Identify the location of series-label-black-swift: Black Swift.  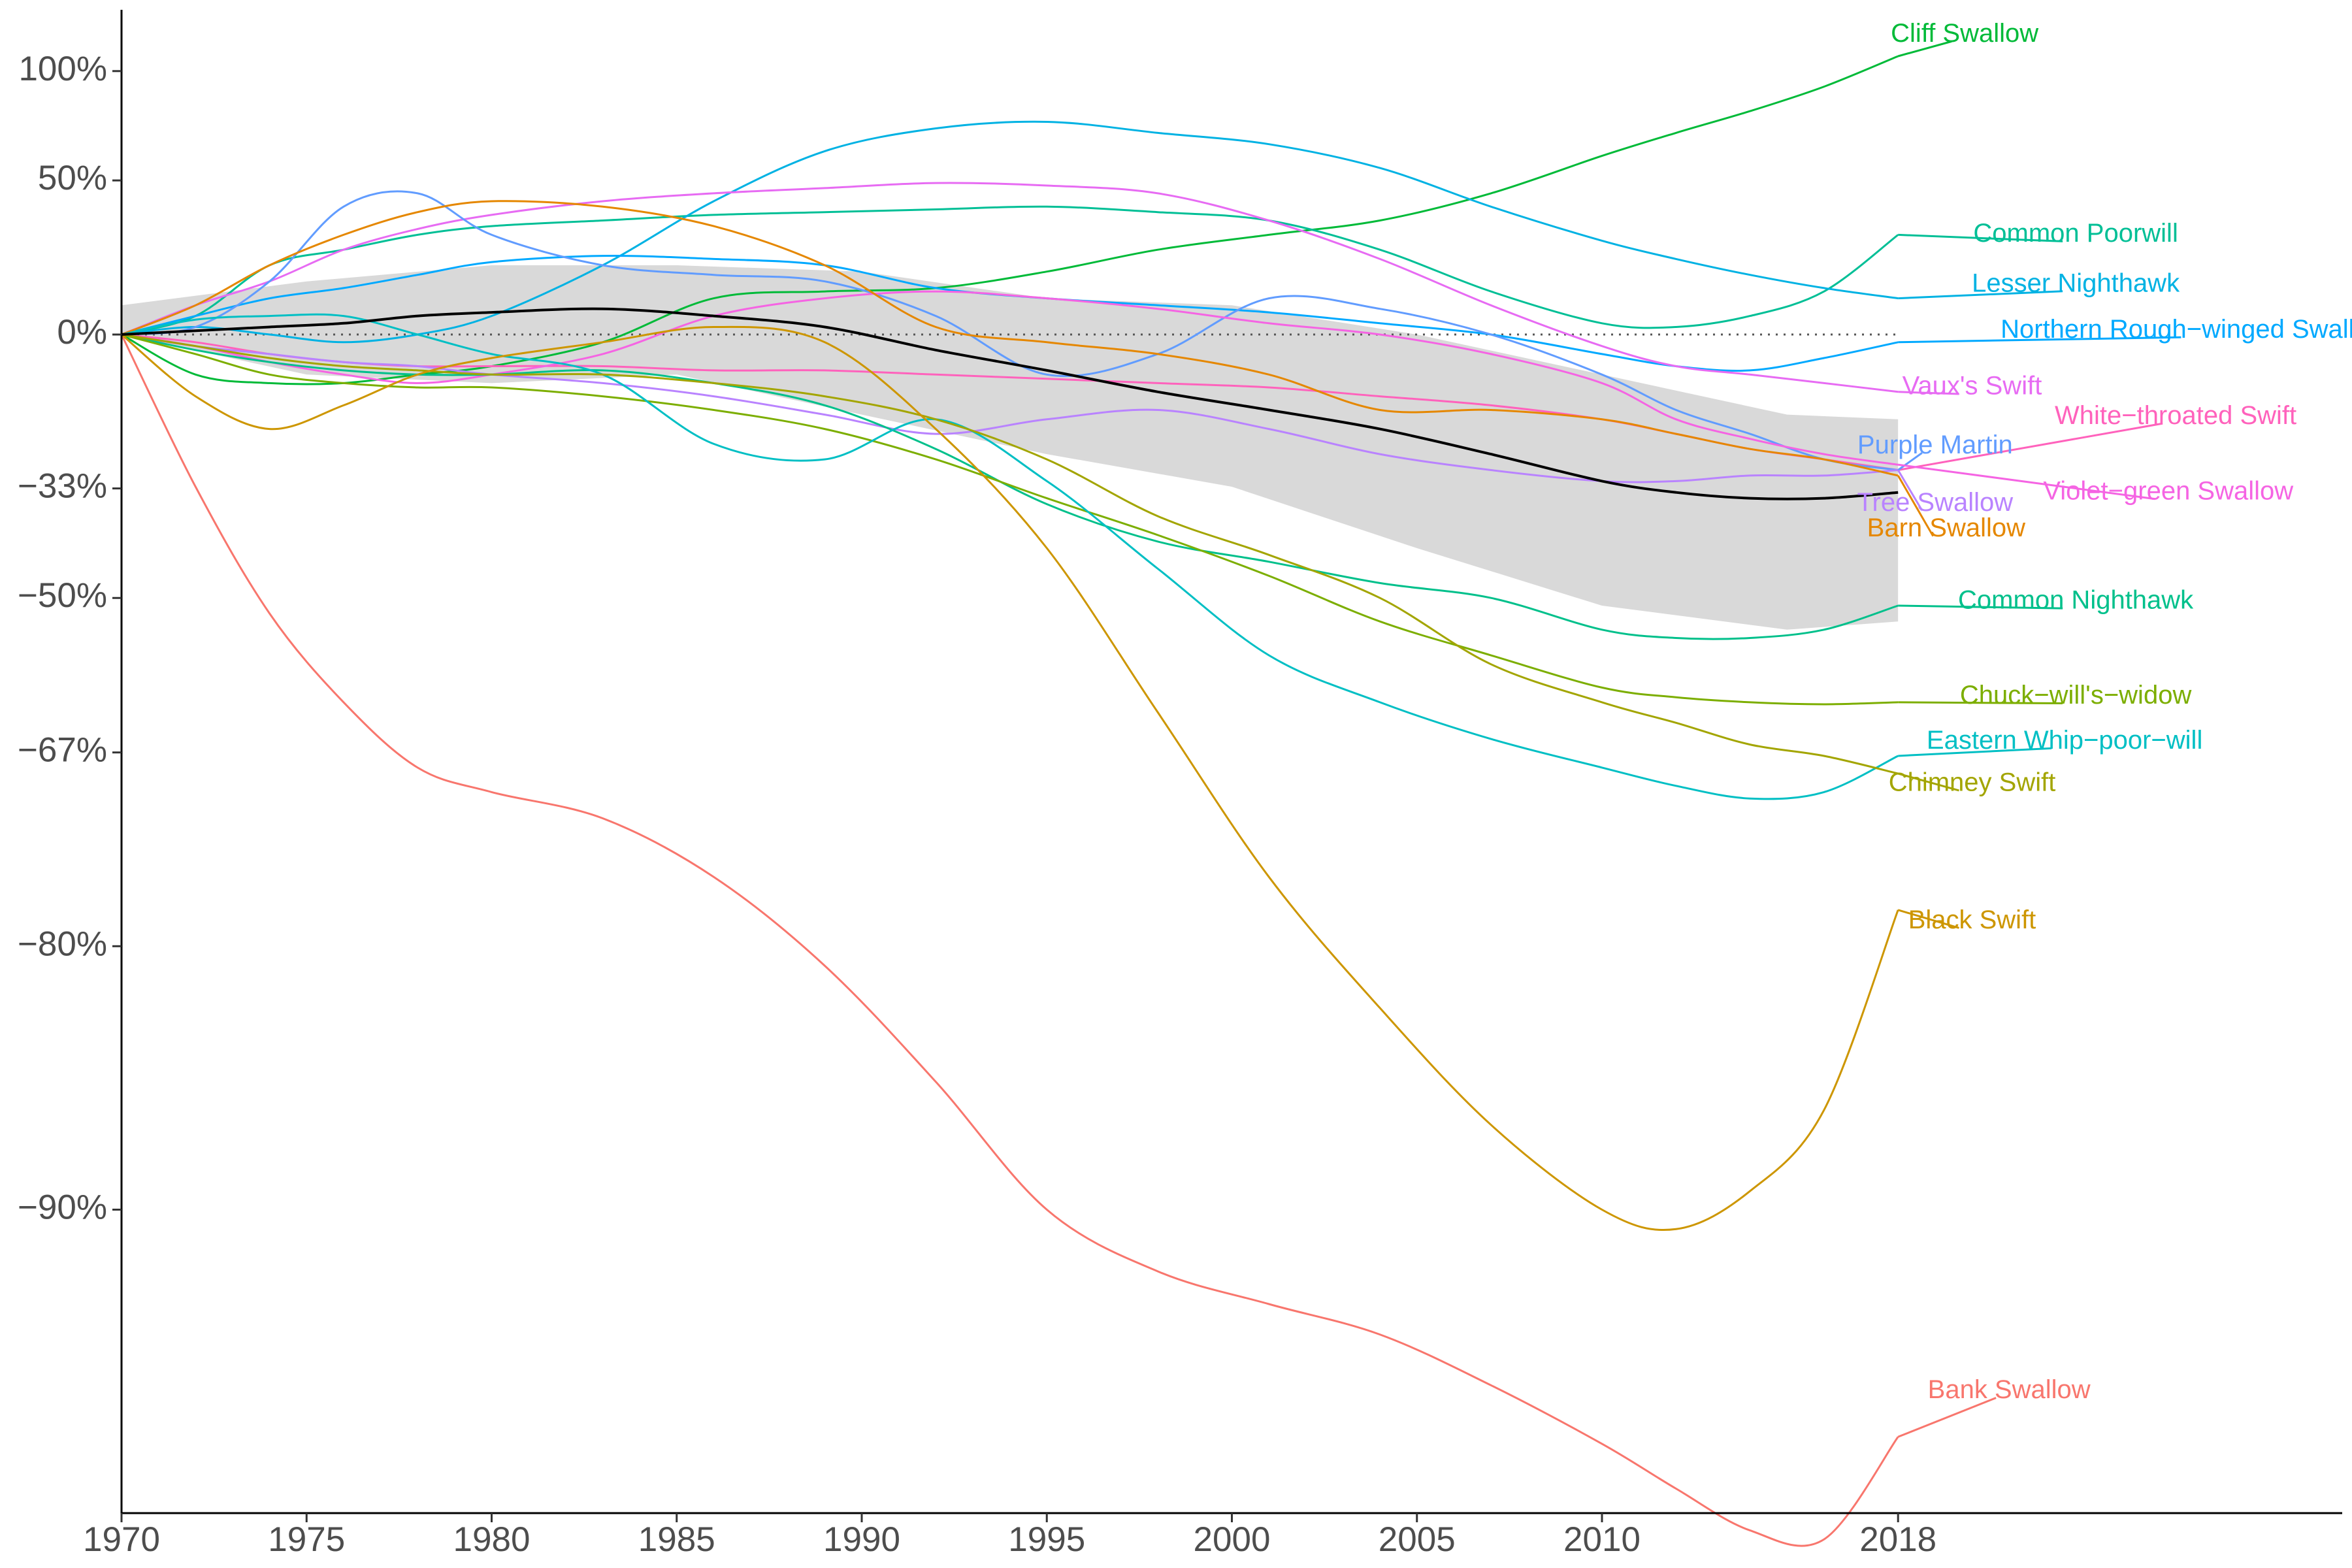
(1972, 920).